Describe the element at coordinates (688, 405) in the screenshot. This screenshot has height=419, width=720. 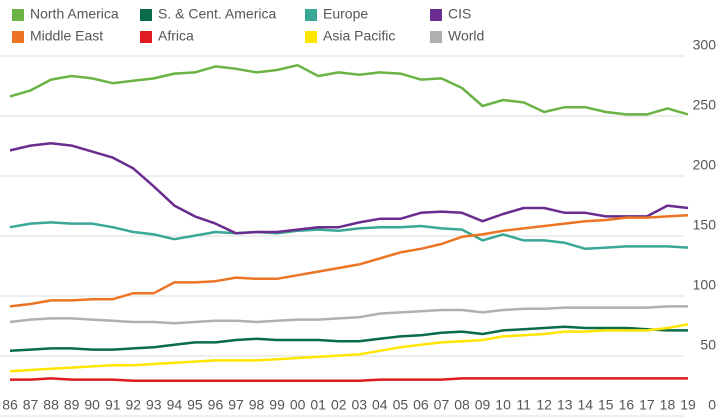
I see `x-tick-label: 19` at that location.